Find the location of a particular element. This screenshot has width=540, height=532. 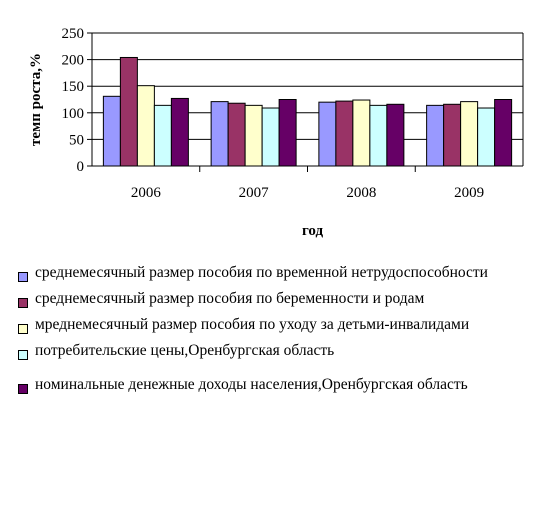

legend-swatch-maternity is located at coordinates (23, 303).